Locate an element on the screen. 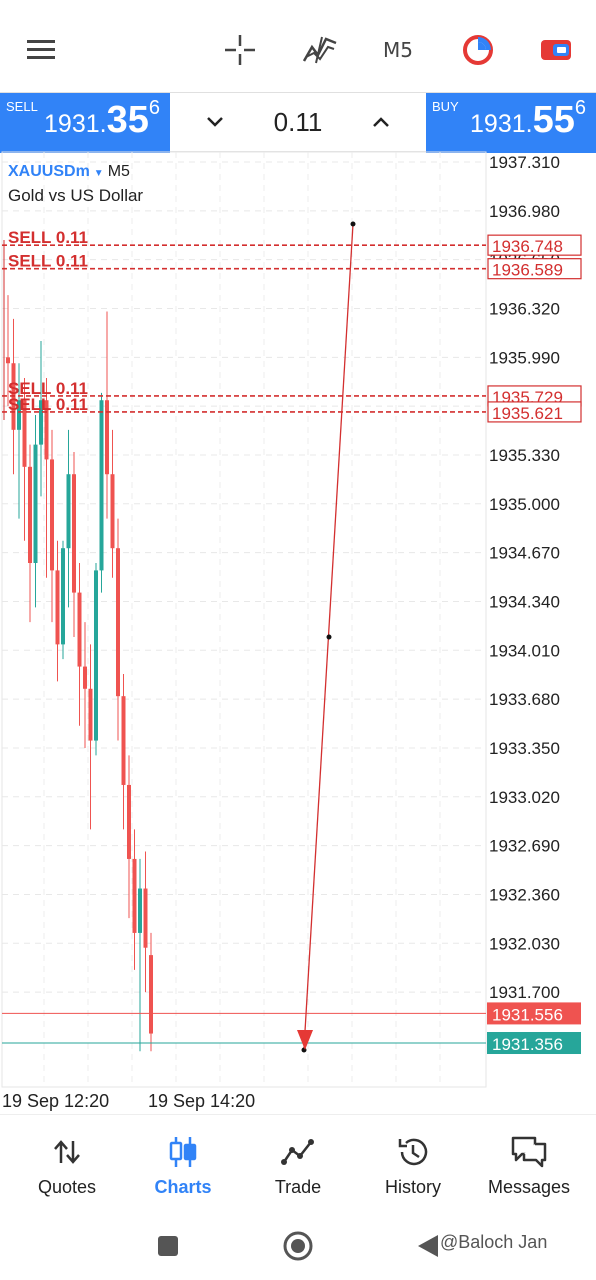  system-navigation-bar is located at coordinates (298, 1245).